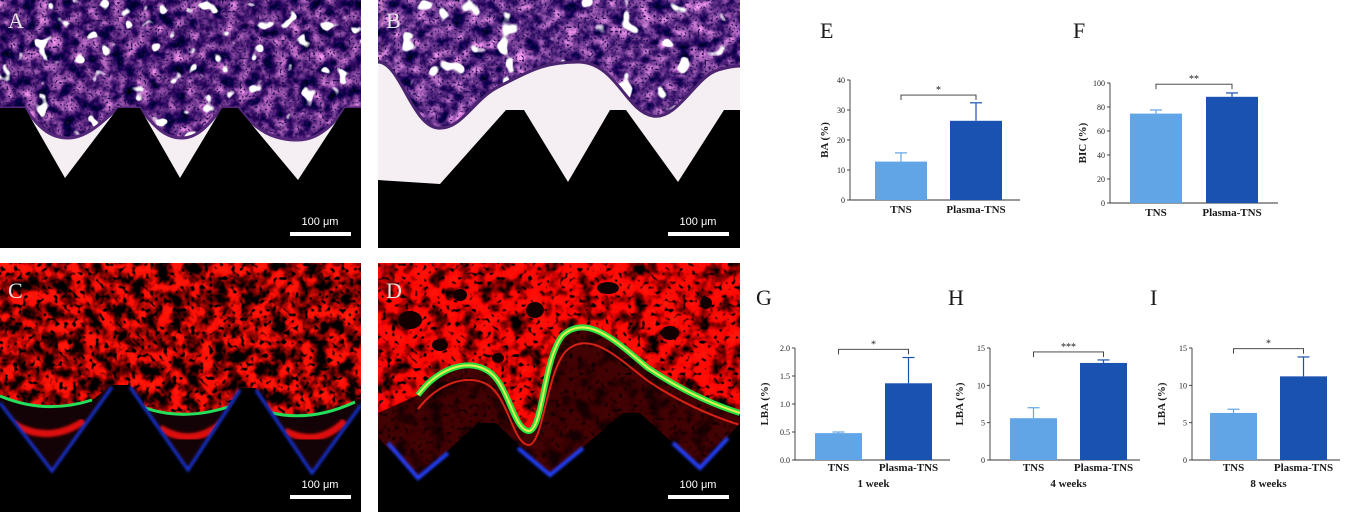  Describe the element at coordinates (315, 429) in the screenshot. I see `red-label-band` at that location.